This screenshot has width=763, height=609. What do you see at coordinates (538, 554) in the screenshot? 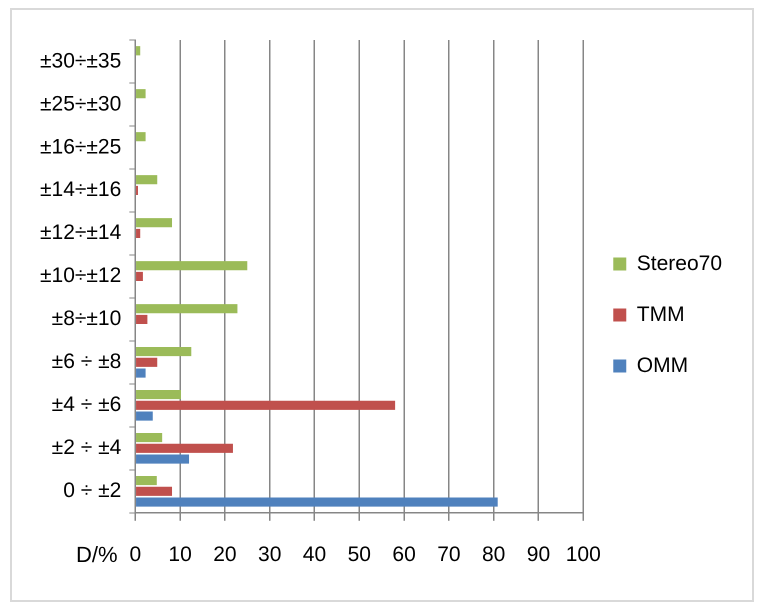
I see `x-tick-label: 90` at bounding box center [538, 554].